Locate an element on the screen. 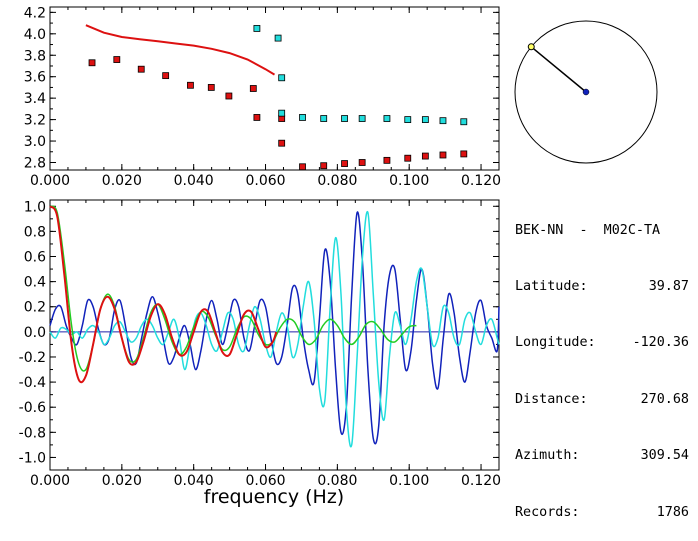  info-row-latitude: Latitude: 39.87 is located at coordinates (602, 287).